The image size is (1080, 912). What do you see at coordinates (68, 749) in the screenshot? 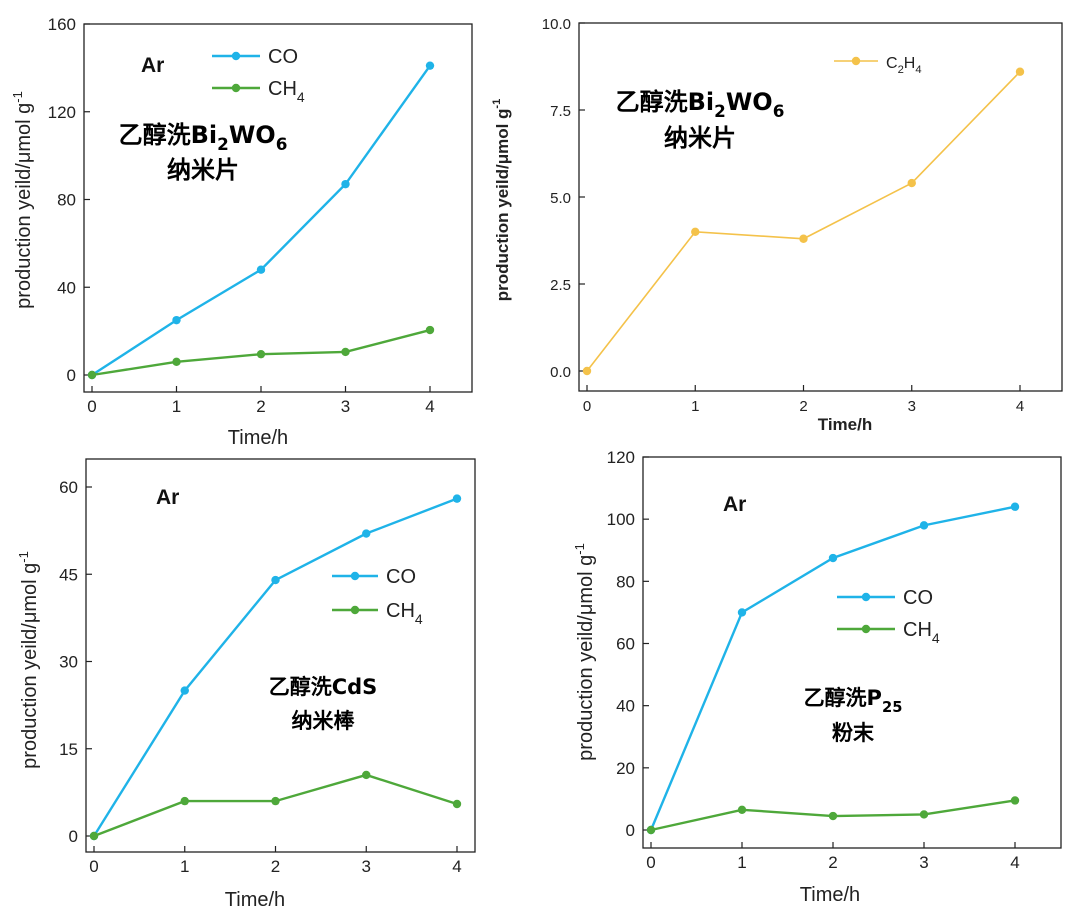
I see `y-tick-label: 15` at bounding box center [68, 749].